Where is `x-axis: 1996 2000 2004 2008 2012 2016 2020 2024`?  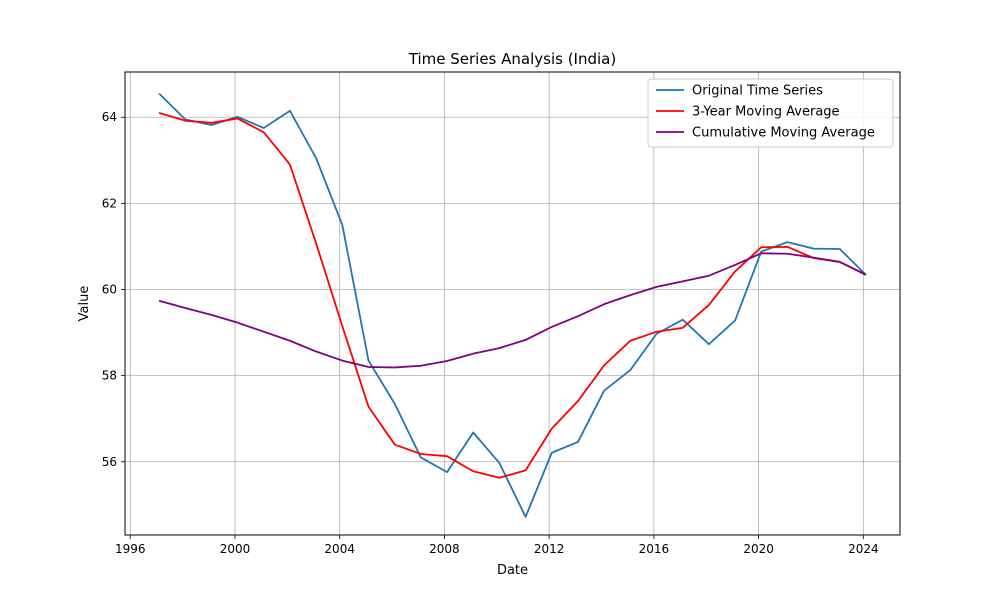 x-axis: 1996 2000 2004 2008 2012 2016 2020 2024 is located at coordinates (497, 545).